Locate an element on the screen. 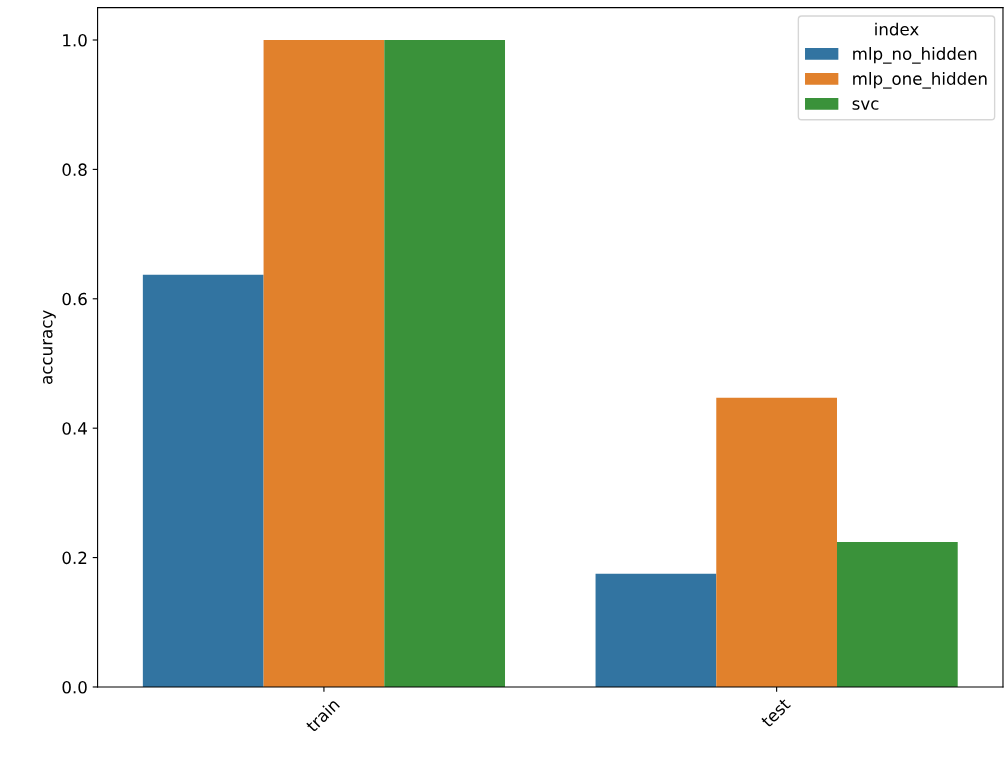 The image size is (1006, 765). legend-label: mlp_one_hidden is located at coordinates (920, 80).